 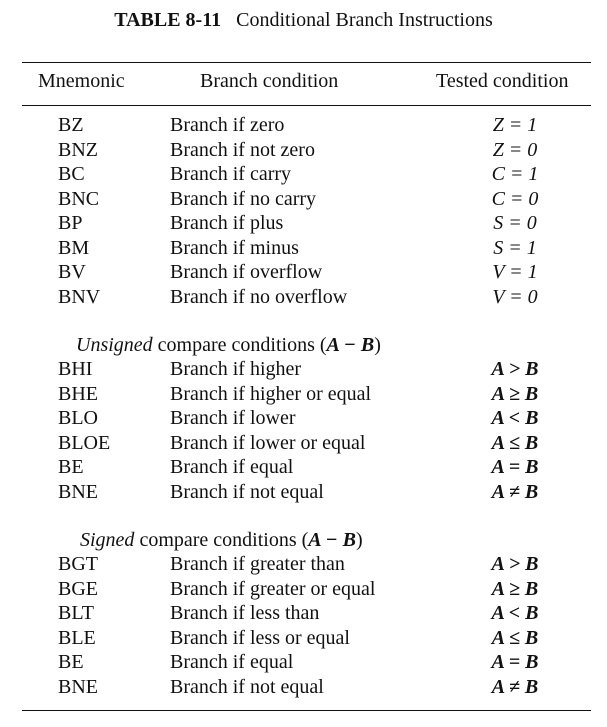 What do you see at coordinates (77, 637) in the screenshot?
I see `mnemonic-cell: BLE` at bounding box center [77, 637].